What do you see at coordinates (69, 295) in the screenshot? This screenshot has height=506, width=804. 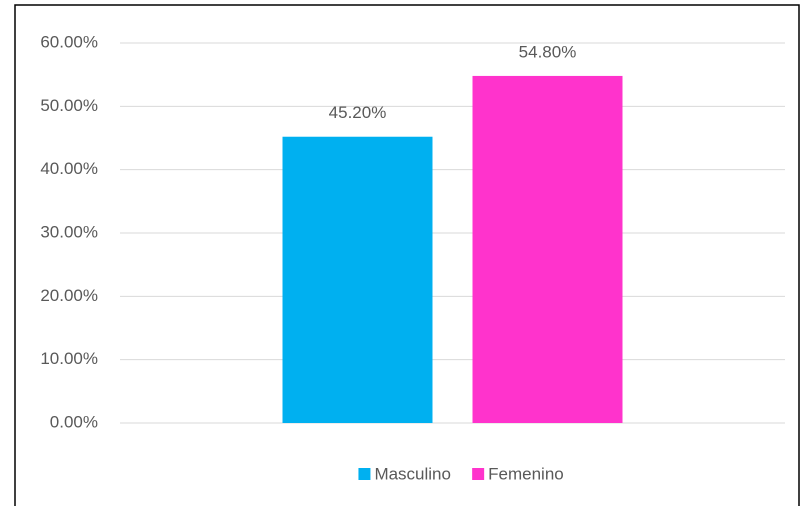 I see `y-tick-label: 20.00%` at bounding box center [69, 295].